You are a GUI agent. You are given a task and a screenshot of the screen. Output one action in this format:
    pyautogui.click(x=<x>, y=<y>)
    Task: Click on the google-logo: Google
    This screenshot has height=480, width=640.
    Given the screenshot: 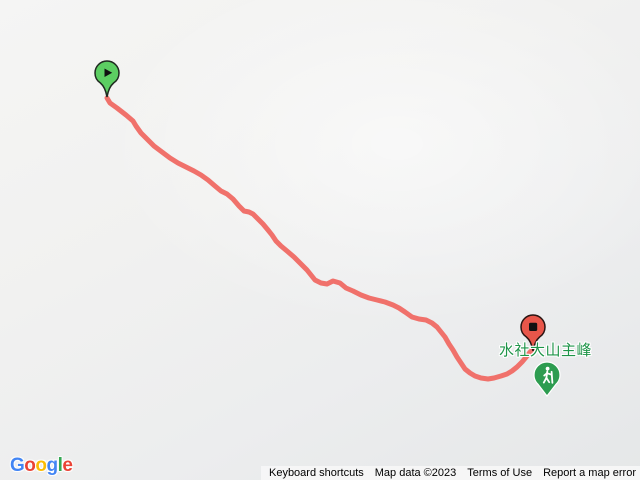 What is the action you would take?
    pyautogui.click(x=41, y=466)
    